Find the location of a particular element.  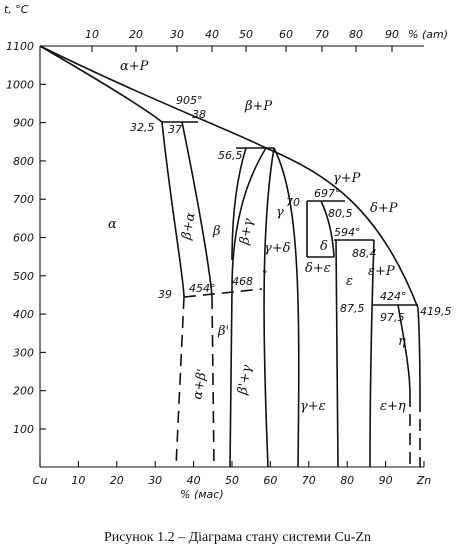

label-beta-alpha: β+α is located at coordinates (189, 226).